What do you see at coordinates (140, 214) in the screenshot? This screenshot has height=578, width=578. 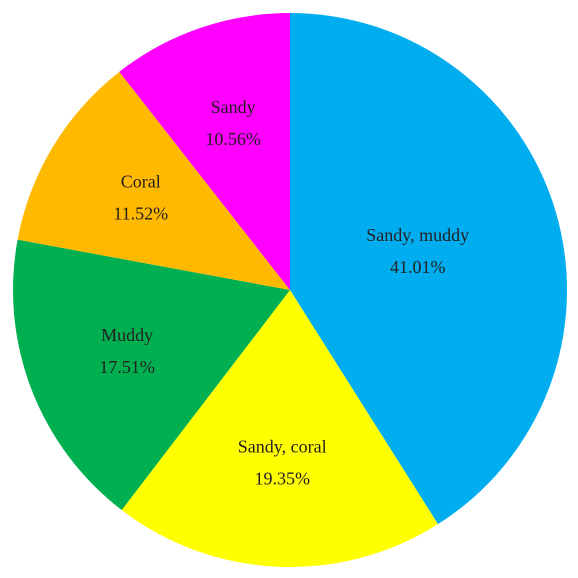 I see `slice-value-label: 11.52%` at bounding box center [140, 214].